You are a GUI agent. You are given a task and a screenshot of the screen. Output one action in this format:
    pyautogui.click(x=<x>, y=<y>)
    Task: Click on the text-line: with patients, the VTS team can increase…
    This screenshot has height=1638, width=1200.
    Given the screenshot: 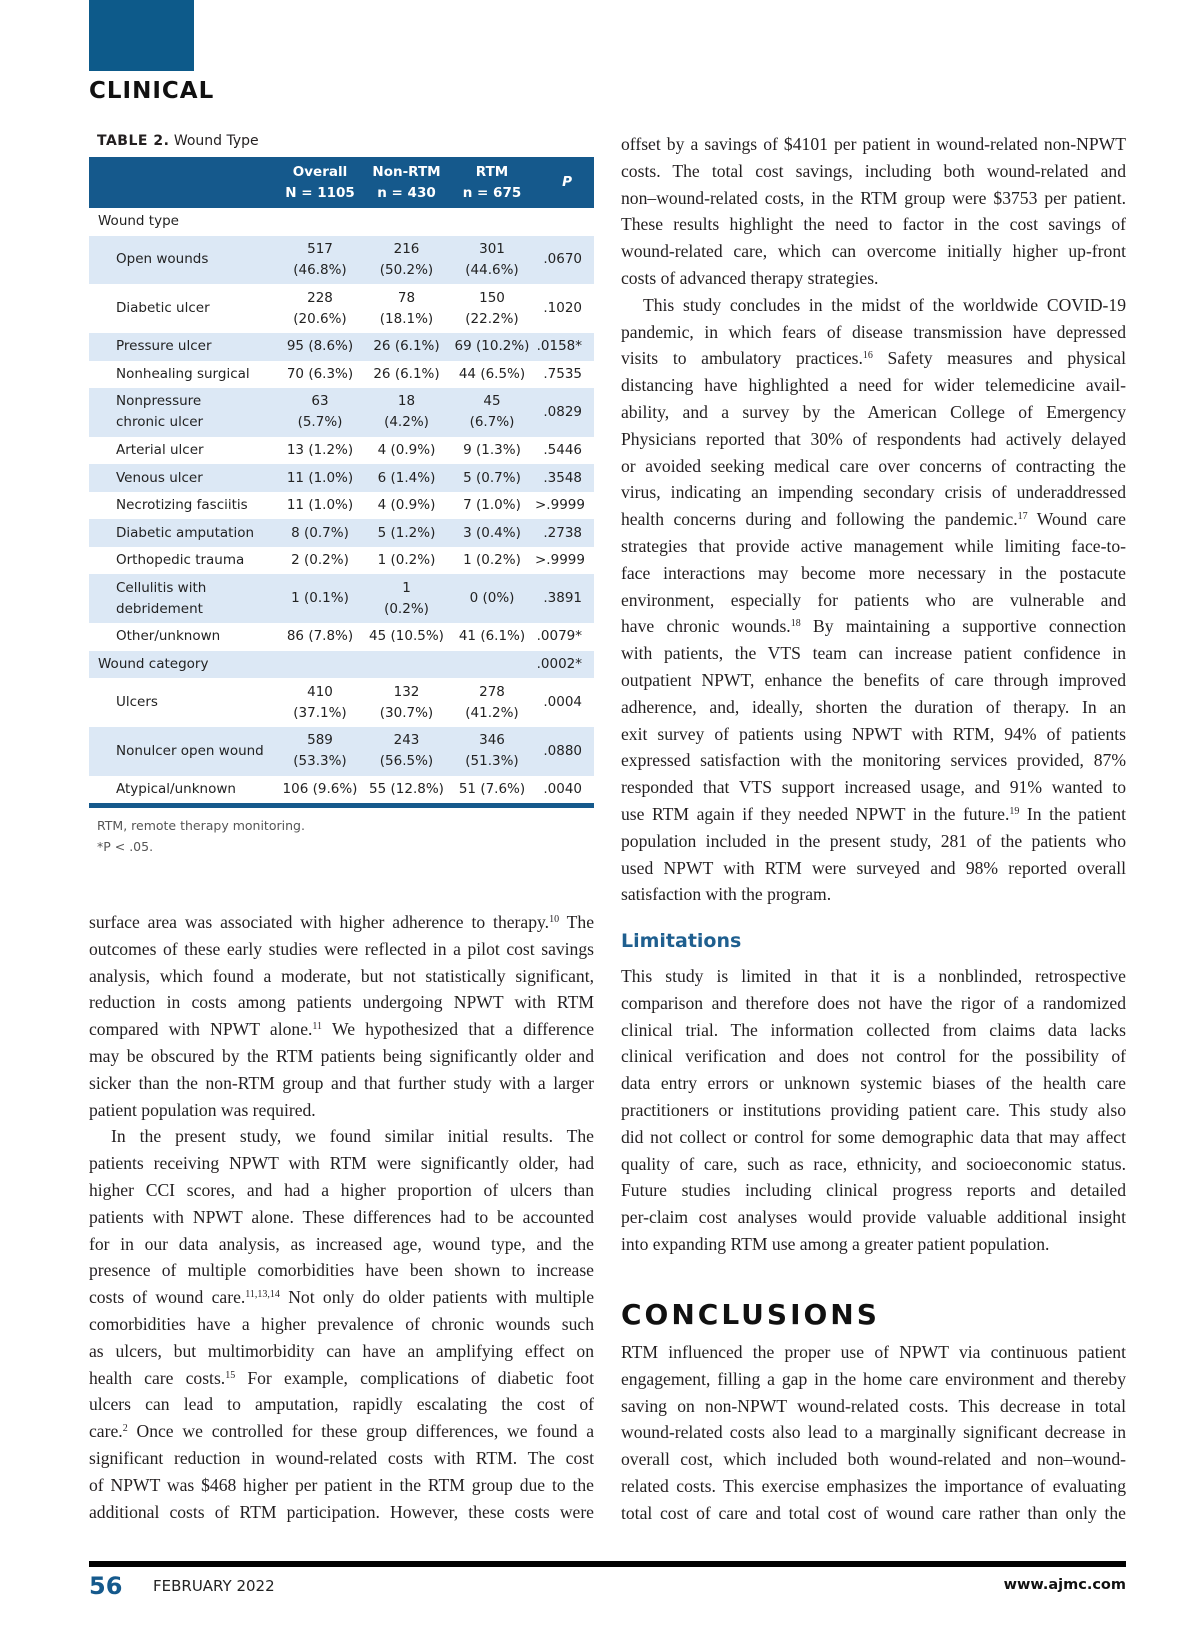 What is the action you would take?
    pyautogui.click(x=873, y=653)
    